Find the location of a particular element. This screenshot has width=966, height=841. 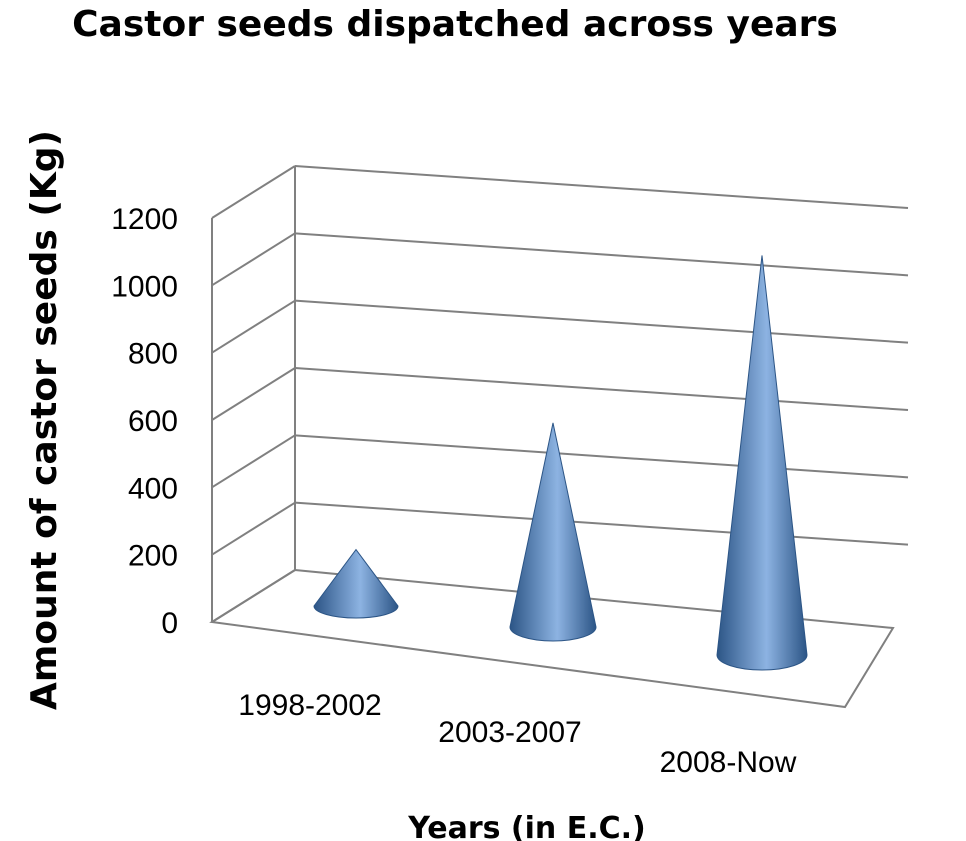

x-tick-label: 1998-2002 is located at coordinates (309, 705).